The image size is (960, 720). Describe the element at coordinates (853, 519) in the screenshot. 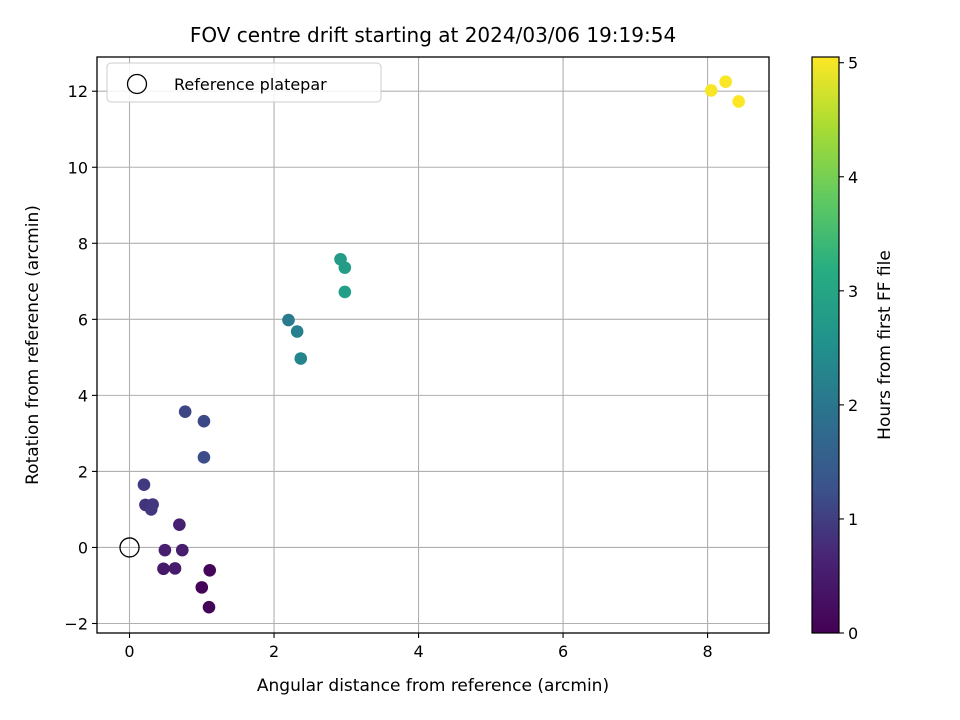

I see `colorbar-tick-label: 1` at that location.